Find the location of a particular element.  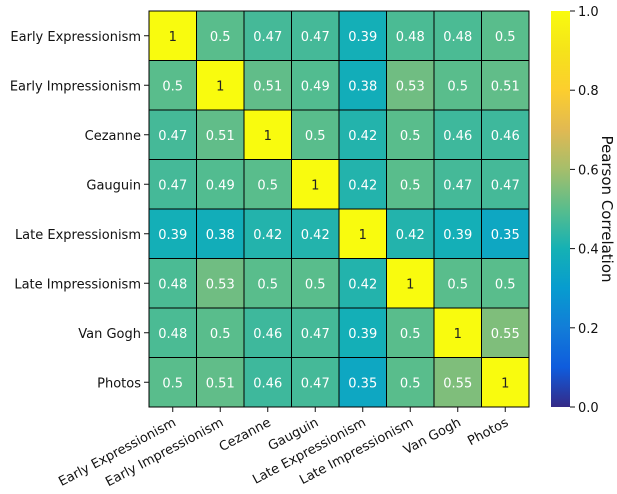

column-tick-label: Photos is located at coordinates (488, 432).